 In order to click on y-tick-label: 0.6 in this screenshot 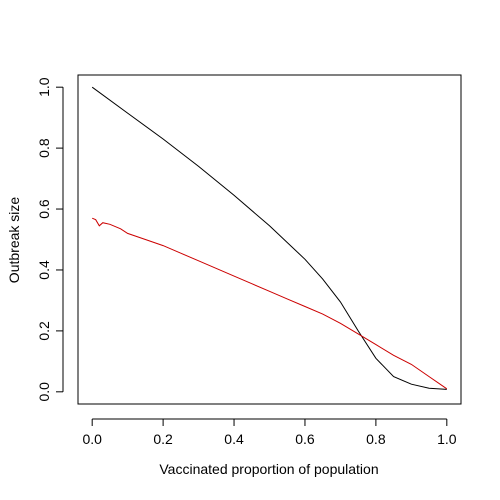, I will do `click(44, 209)`.